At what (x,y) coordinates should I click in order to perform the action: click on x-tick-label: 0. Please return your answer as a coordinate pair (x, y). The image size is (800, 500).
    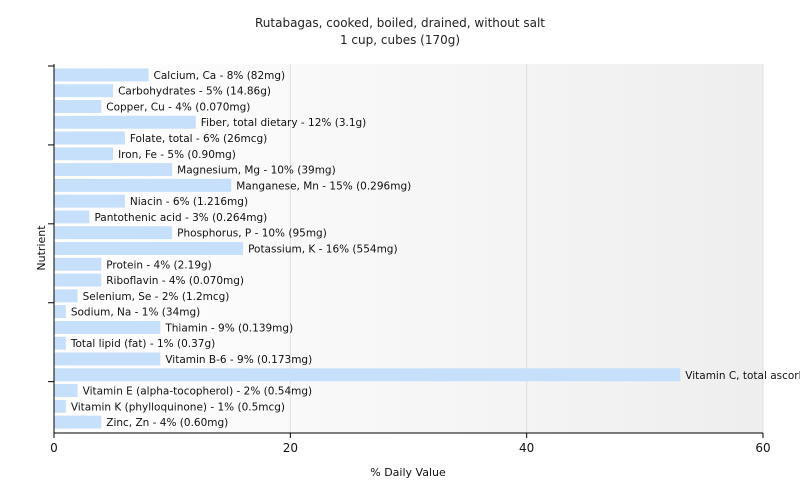
    Looking at the image, I should click on (54, 448).